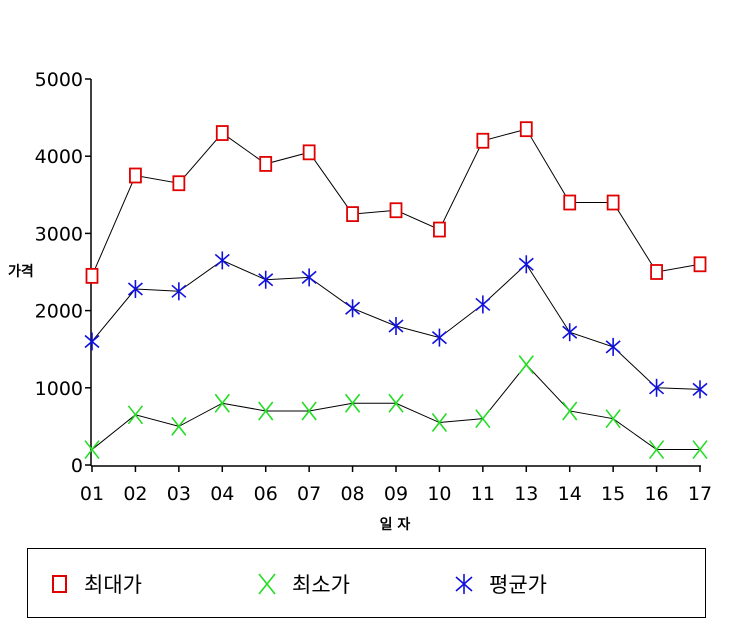  I want to click on x-tick-label: 02, so click(135, 494).